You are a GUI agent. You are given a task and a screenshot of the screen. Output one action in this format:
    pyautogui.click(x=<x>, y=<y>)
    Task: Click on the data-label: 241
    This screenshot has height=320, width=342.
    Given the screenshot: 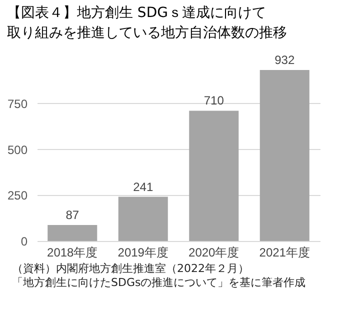 What is the action you would take?
    pyautogui.click(x=143, y=187)
    